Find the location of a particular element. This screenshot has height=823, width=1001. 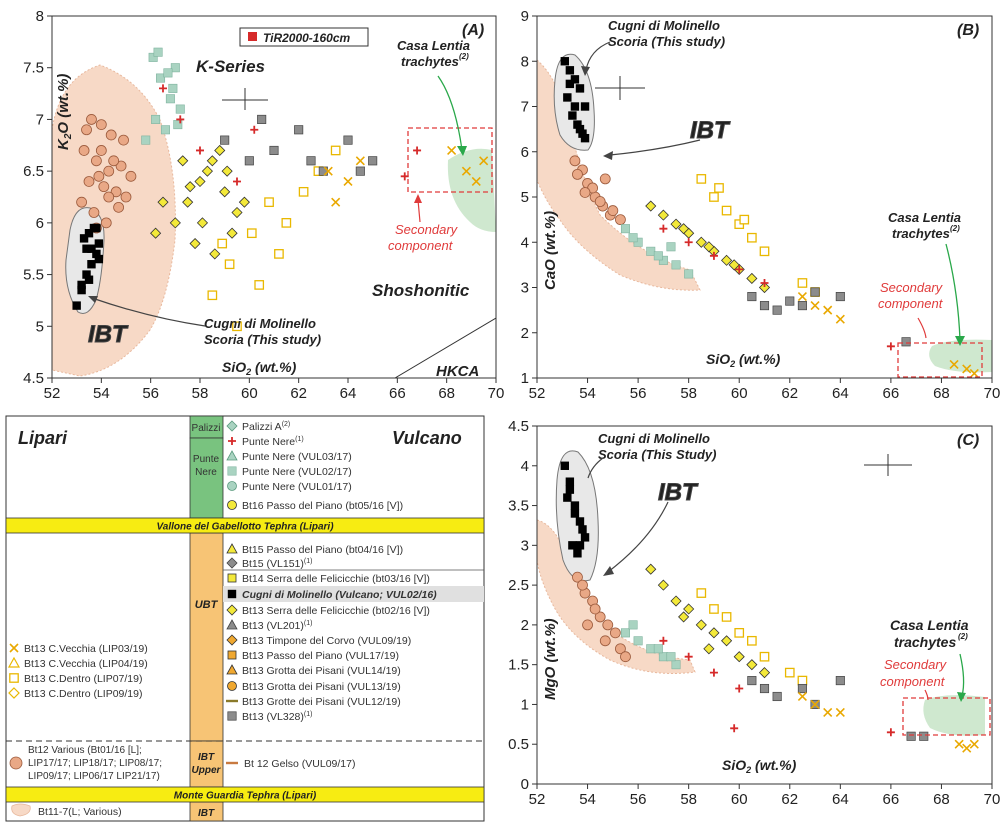

secondary-component-box-b is located at coordinates (940, 360).